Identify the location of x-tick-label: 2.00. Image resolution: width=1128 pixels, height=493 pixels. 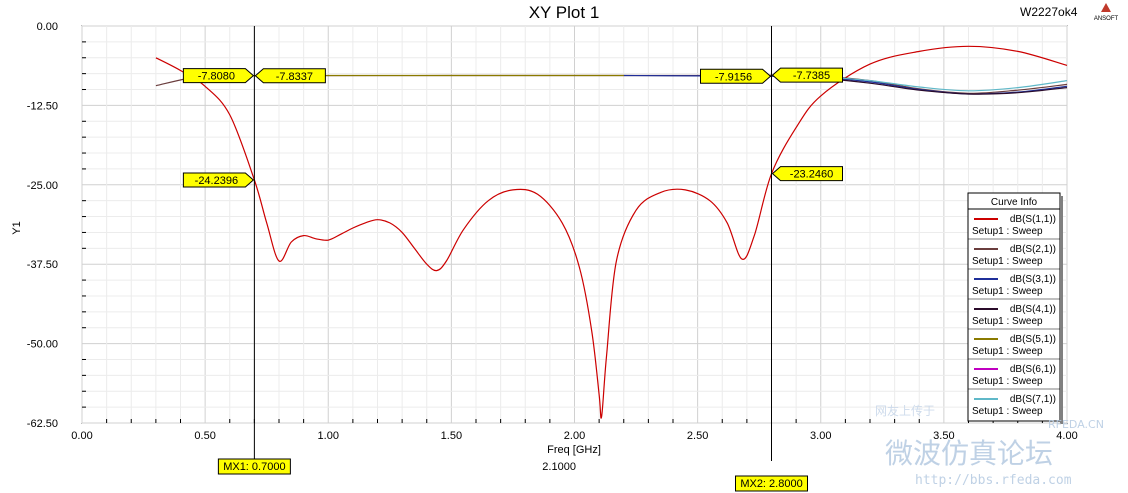
(574, 436).